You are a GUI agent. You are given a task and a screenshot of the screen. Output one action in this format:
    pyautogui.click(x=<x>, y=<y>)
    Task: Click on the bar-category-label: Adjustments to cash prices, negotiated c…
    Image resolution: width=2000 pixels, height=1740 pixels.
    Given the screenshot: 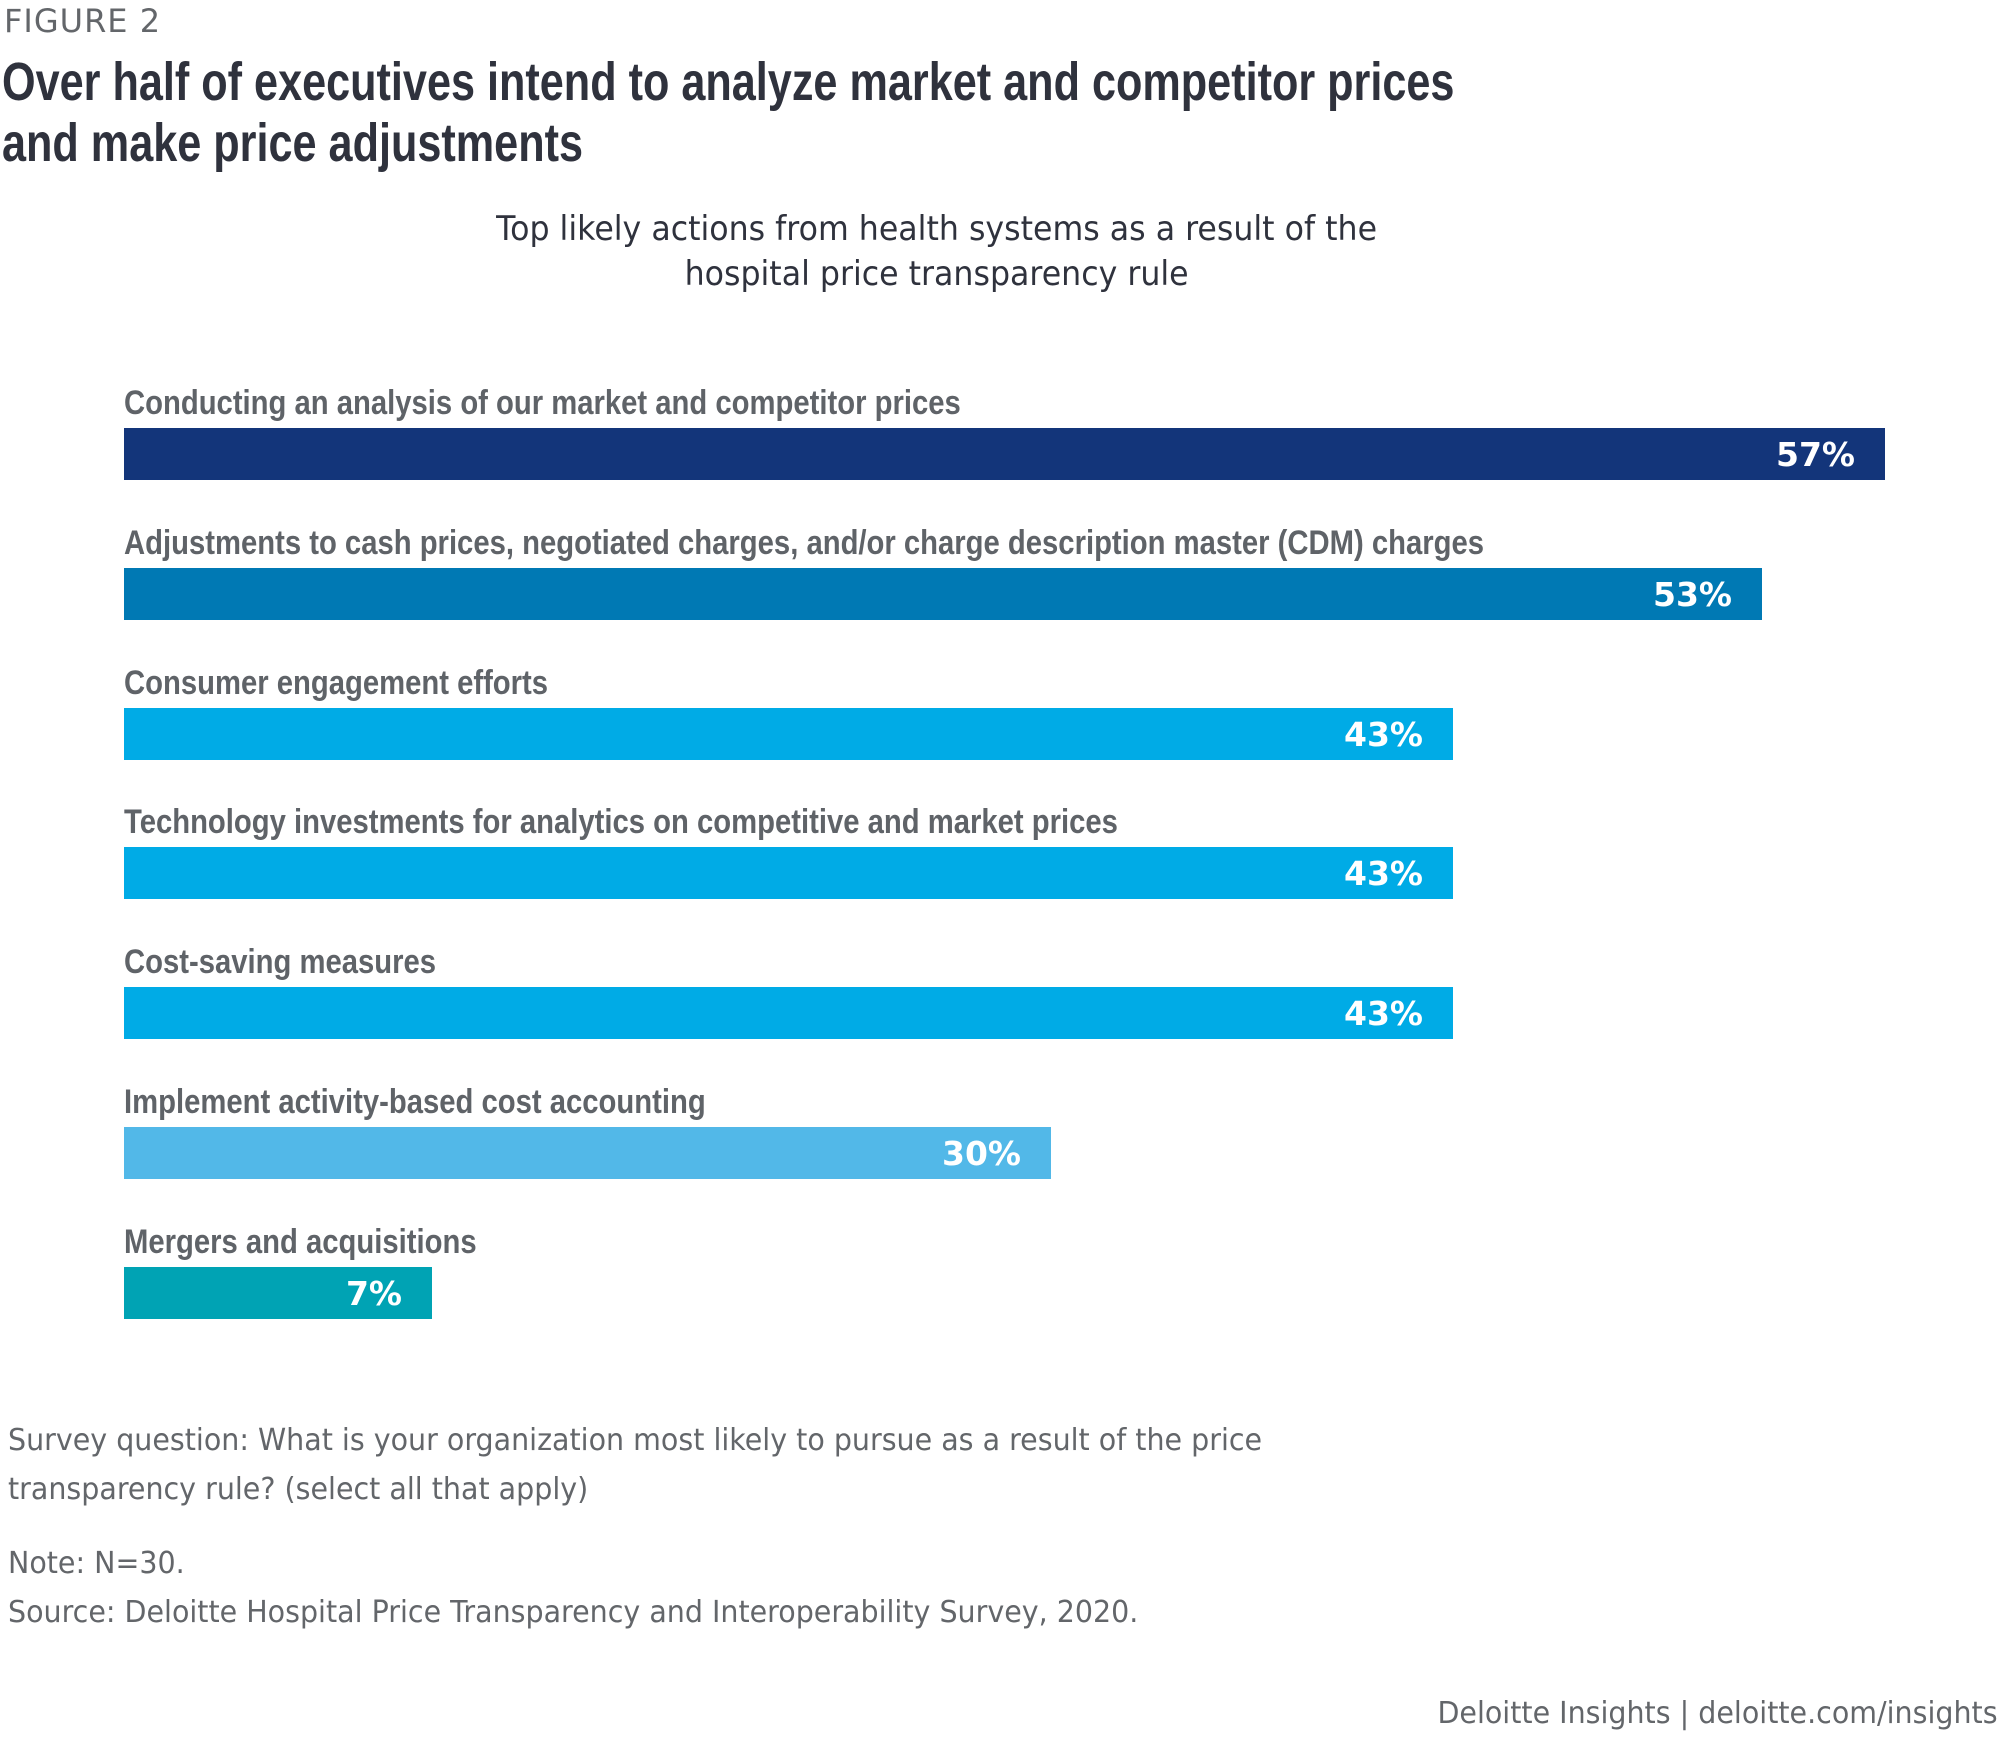 What is the action you would take?
    pyautogui.click(x=804, y=543)
    